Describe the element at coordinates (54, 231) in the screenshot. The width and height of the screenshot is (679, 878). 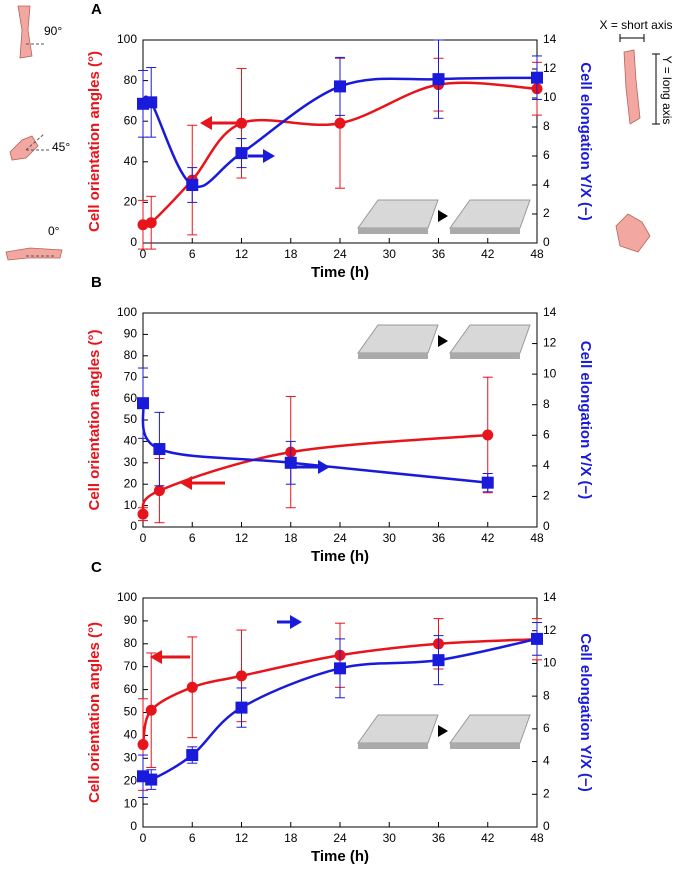
I see `annotation: 0°` at that location.